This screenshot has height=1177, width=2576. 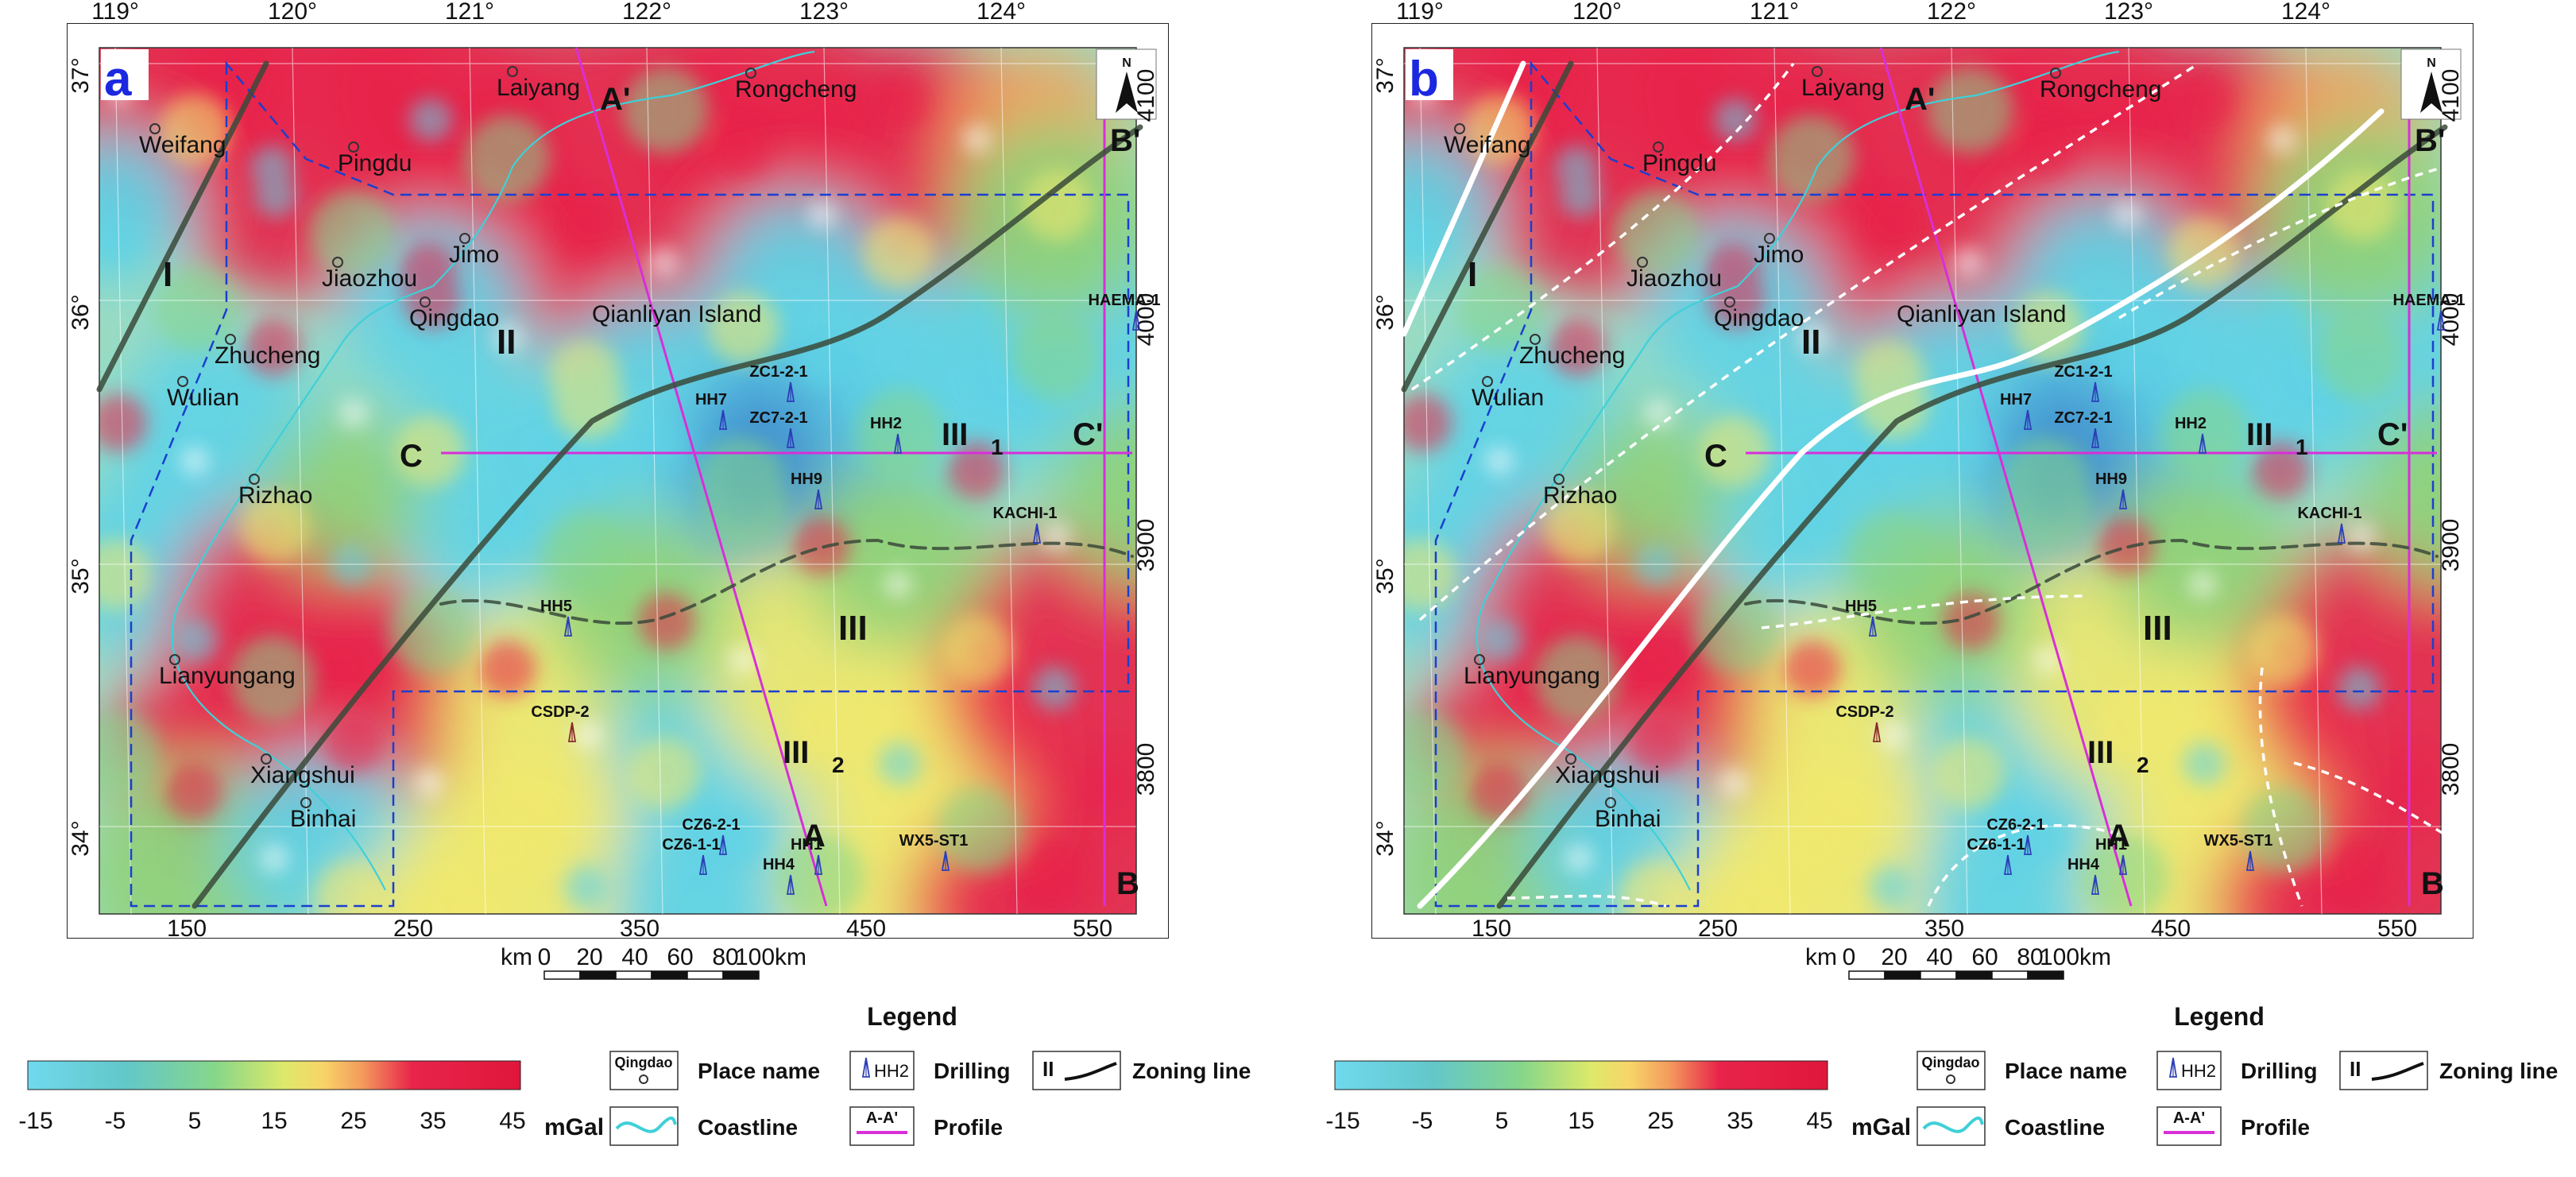 I want to click on coastline, so click(x=1806, y=319).